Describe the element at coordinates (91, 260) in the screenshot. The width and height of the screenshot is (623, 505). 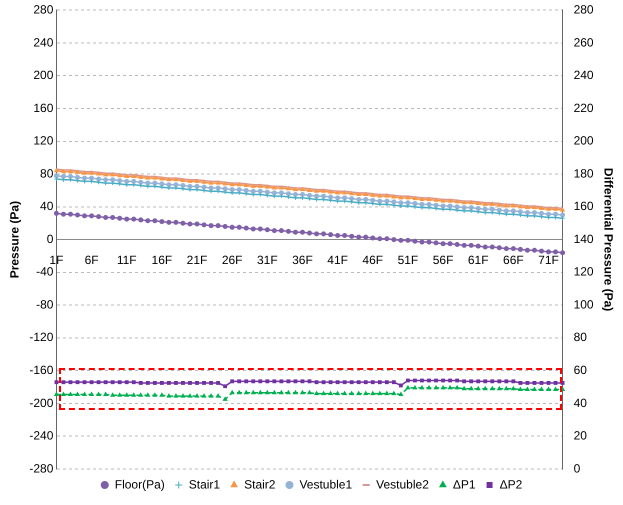
I see `x-tick-label: 6F` at that location.